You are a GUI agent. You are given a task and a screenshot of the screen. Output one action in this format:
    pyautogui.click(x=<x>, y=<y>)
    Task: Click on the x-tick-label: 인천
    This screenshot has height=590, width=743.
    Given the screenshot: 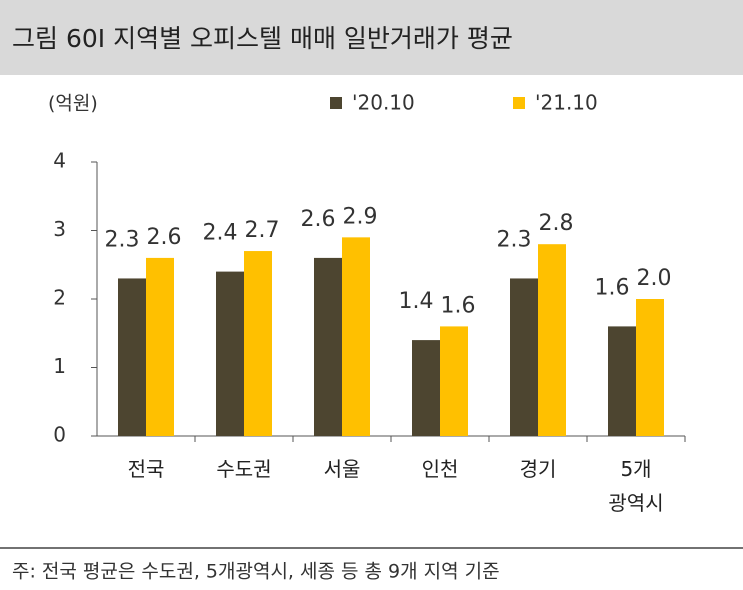 What is the action you would take?
    pyautogui.click(x=440, y=469)
    